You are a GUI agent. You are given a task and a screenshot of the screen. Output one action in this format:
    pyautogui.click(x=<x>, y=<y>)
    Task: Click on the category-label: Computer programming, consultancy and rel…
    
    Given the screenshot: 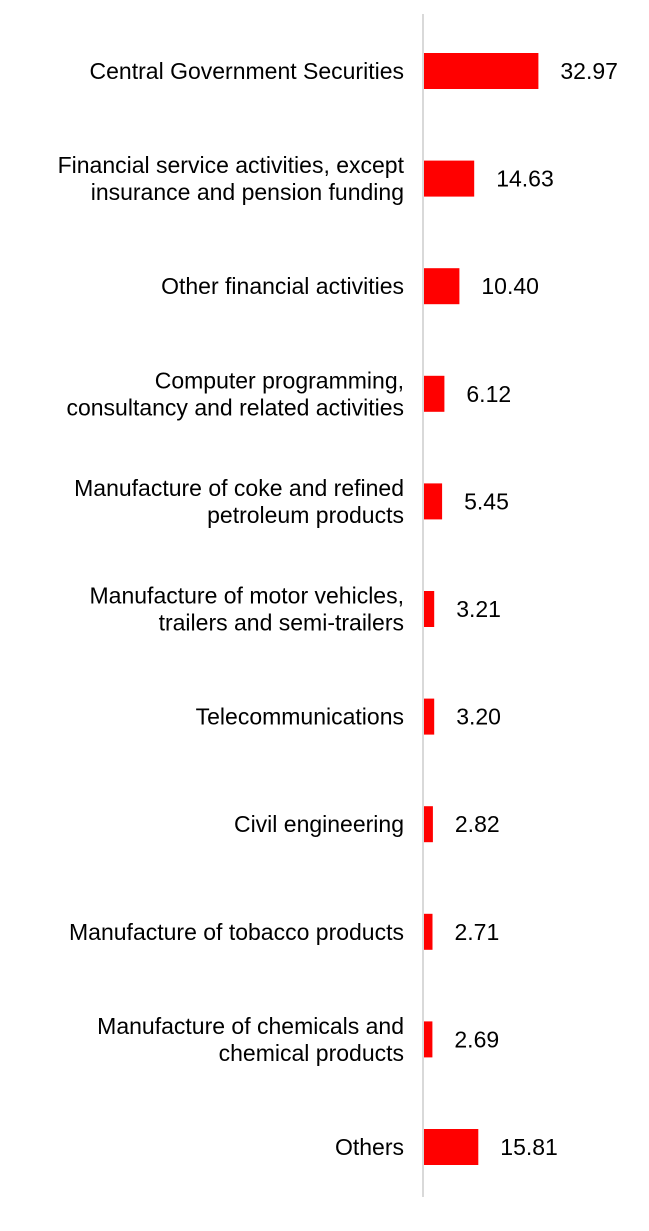 What is the action you would take?
    pyautogui.click(x=235, y=393)
    